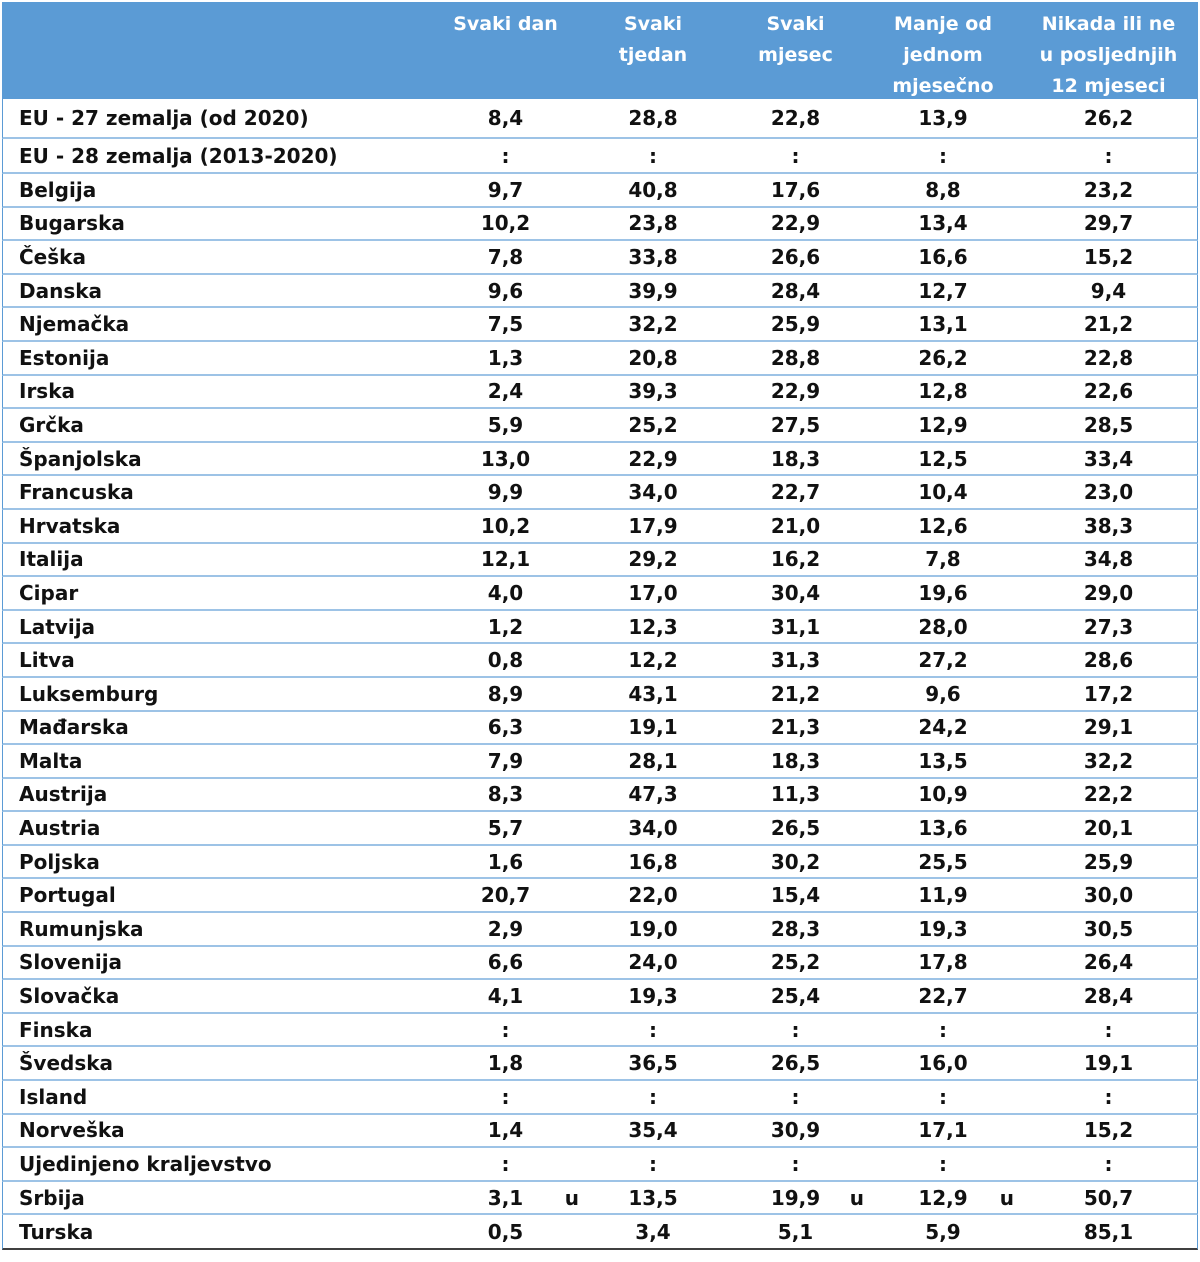 The height and width of the screenshot is (1262, 1200). Describe the element at coordinates (1108, 660) in the screenshot. I see `value-text: 28,6` at that location.